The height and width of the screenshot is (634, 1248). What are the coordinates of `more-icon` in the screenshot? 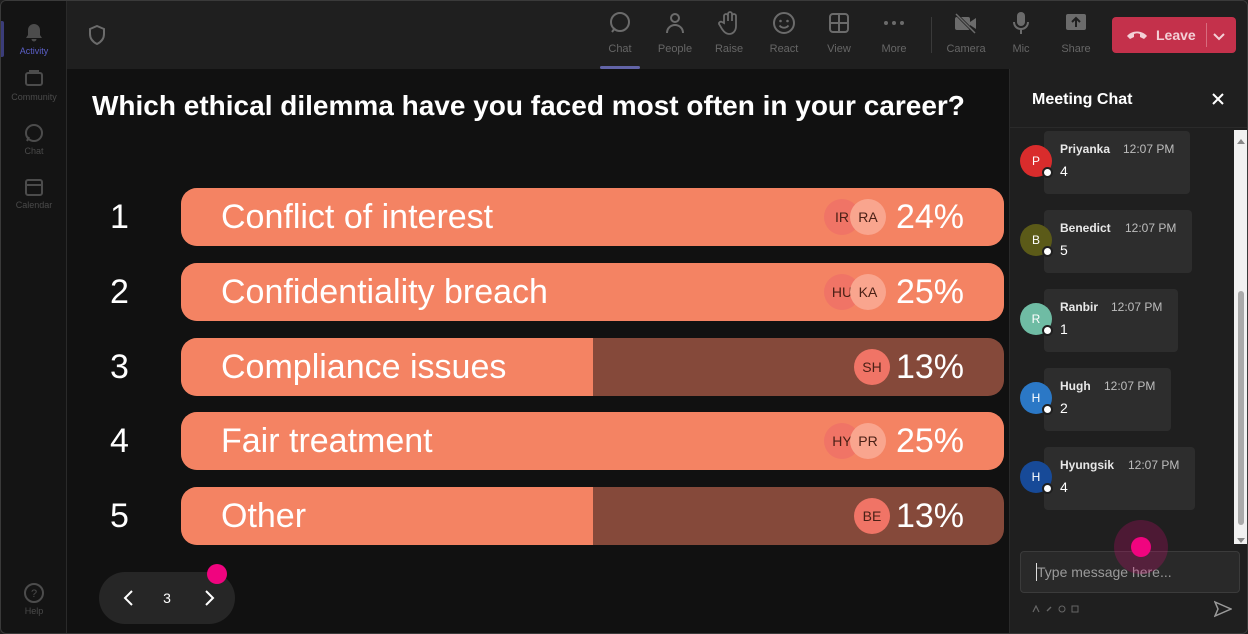 It's located at (894, 23).